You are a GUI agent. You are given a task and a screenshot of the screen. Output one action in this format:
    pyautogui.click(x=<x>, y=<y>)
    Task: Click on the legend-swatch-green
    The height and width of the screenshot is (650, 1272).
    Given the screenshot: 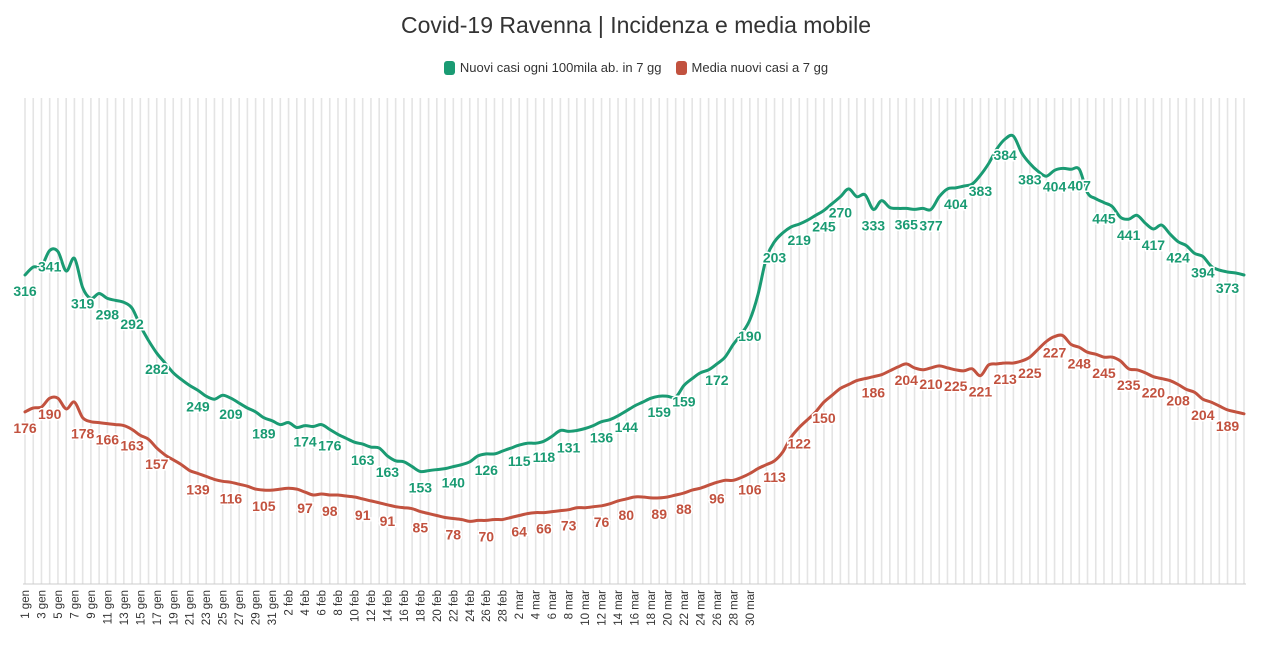 What is the action you would take?
    pyautogui.click(x=449, y=67)
    